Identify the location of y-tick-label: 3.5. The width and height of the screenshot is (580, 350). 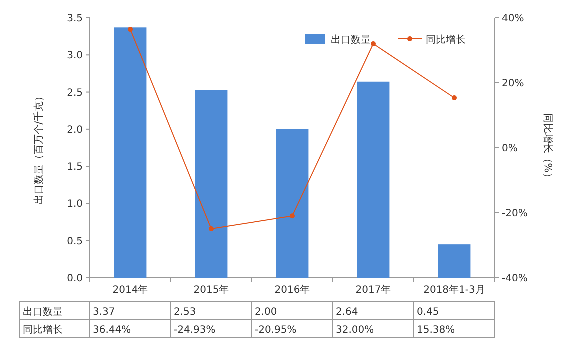
(75, 19).